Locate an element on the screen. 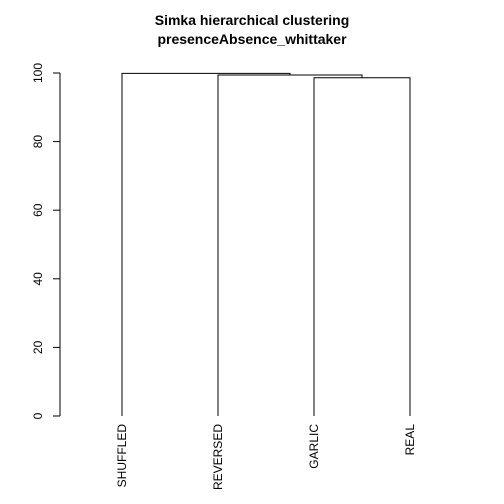  leaf-label-garlic: GARLIC is located at coordinates (314, 446).